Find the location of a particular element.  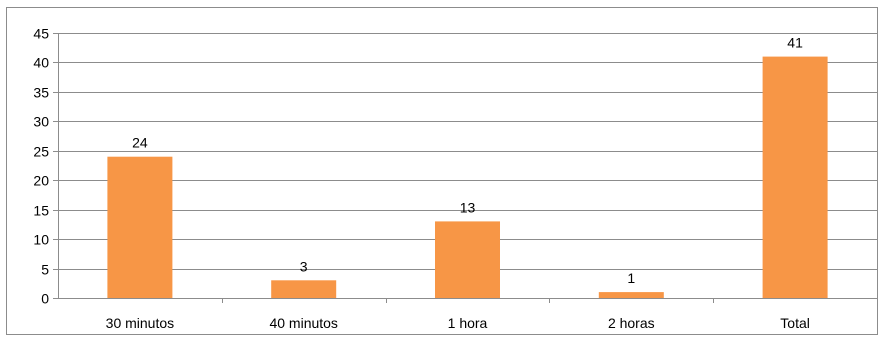

bar-2-horas is located at coordinates (631, 295).